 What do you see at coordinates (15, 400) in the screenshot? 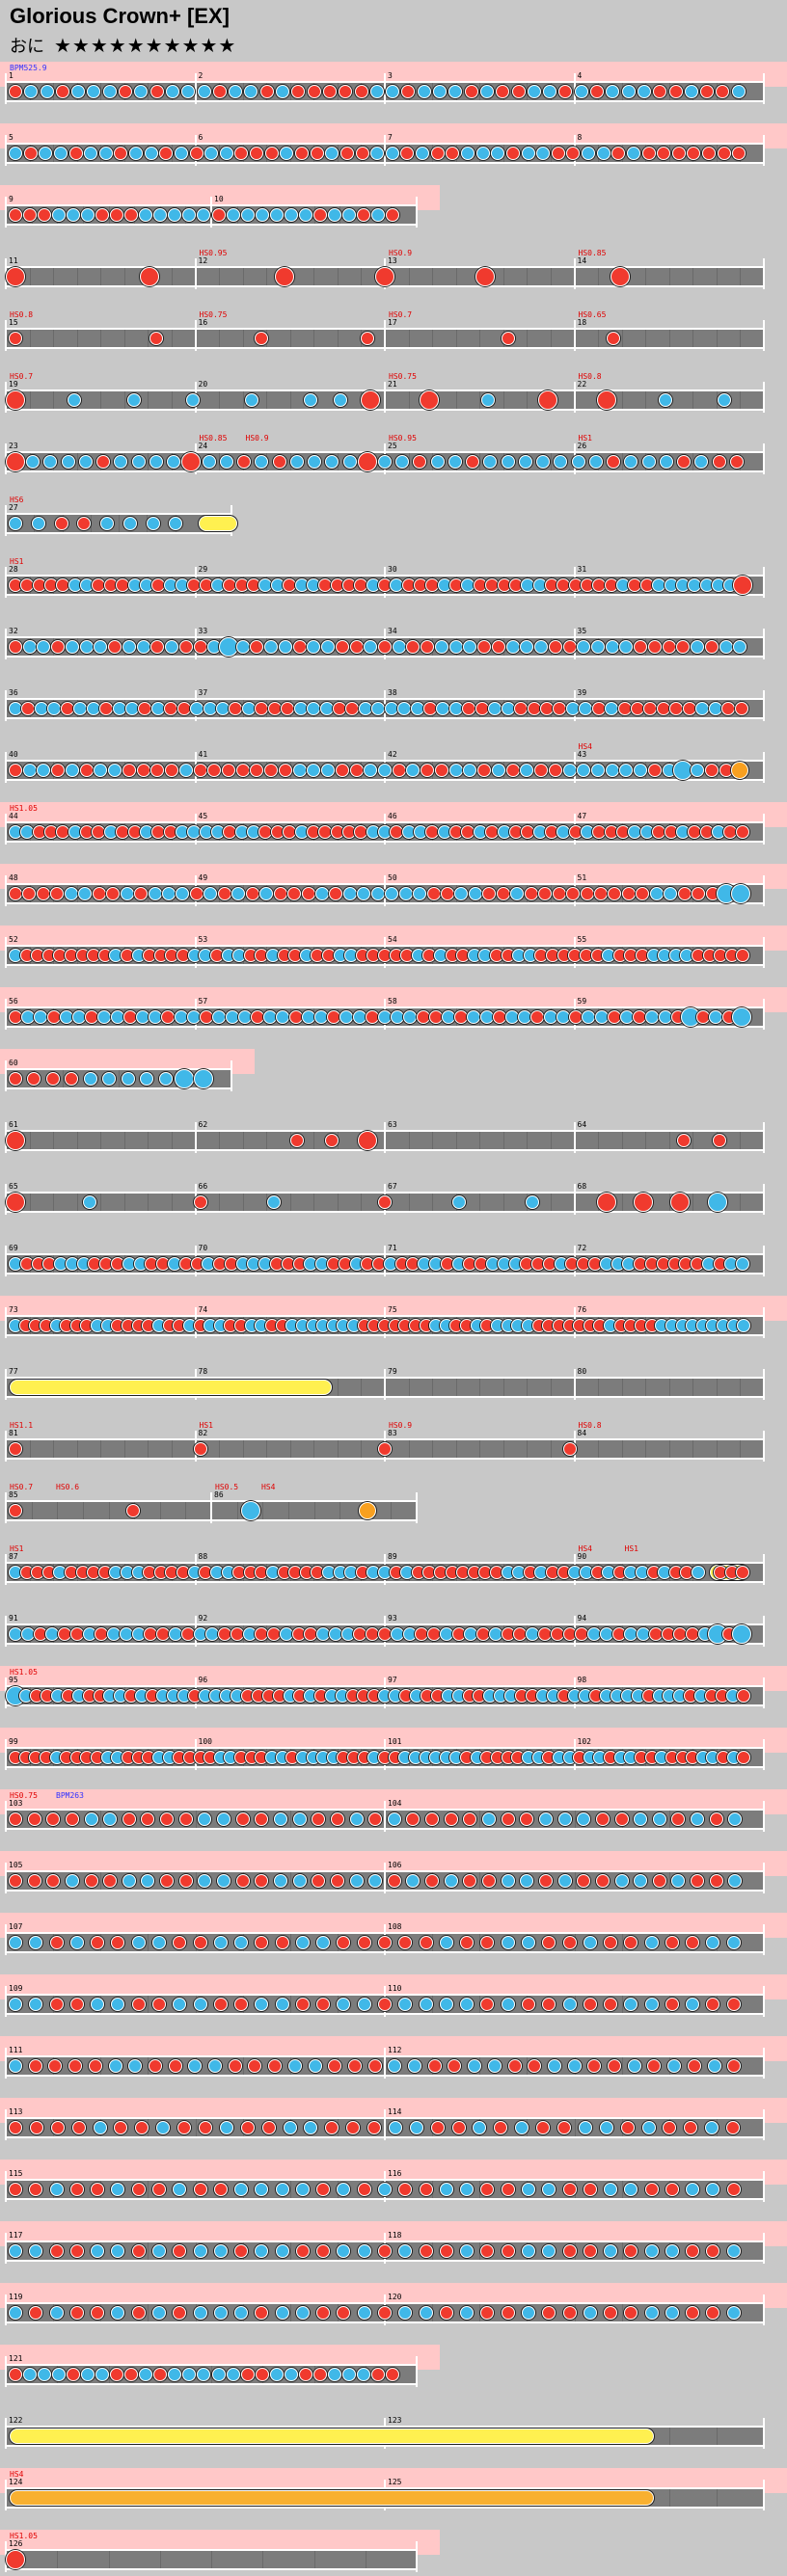
I see `big-don-note` at bounding box center [15, 400].